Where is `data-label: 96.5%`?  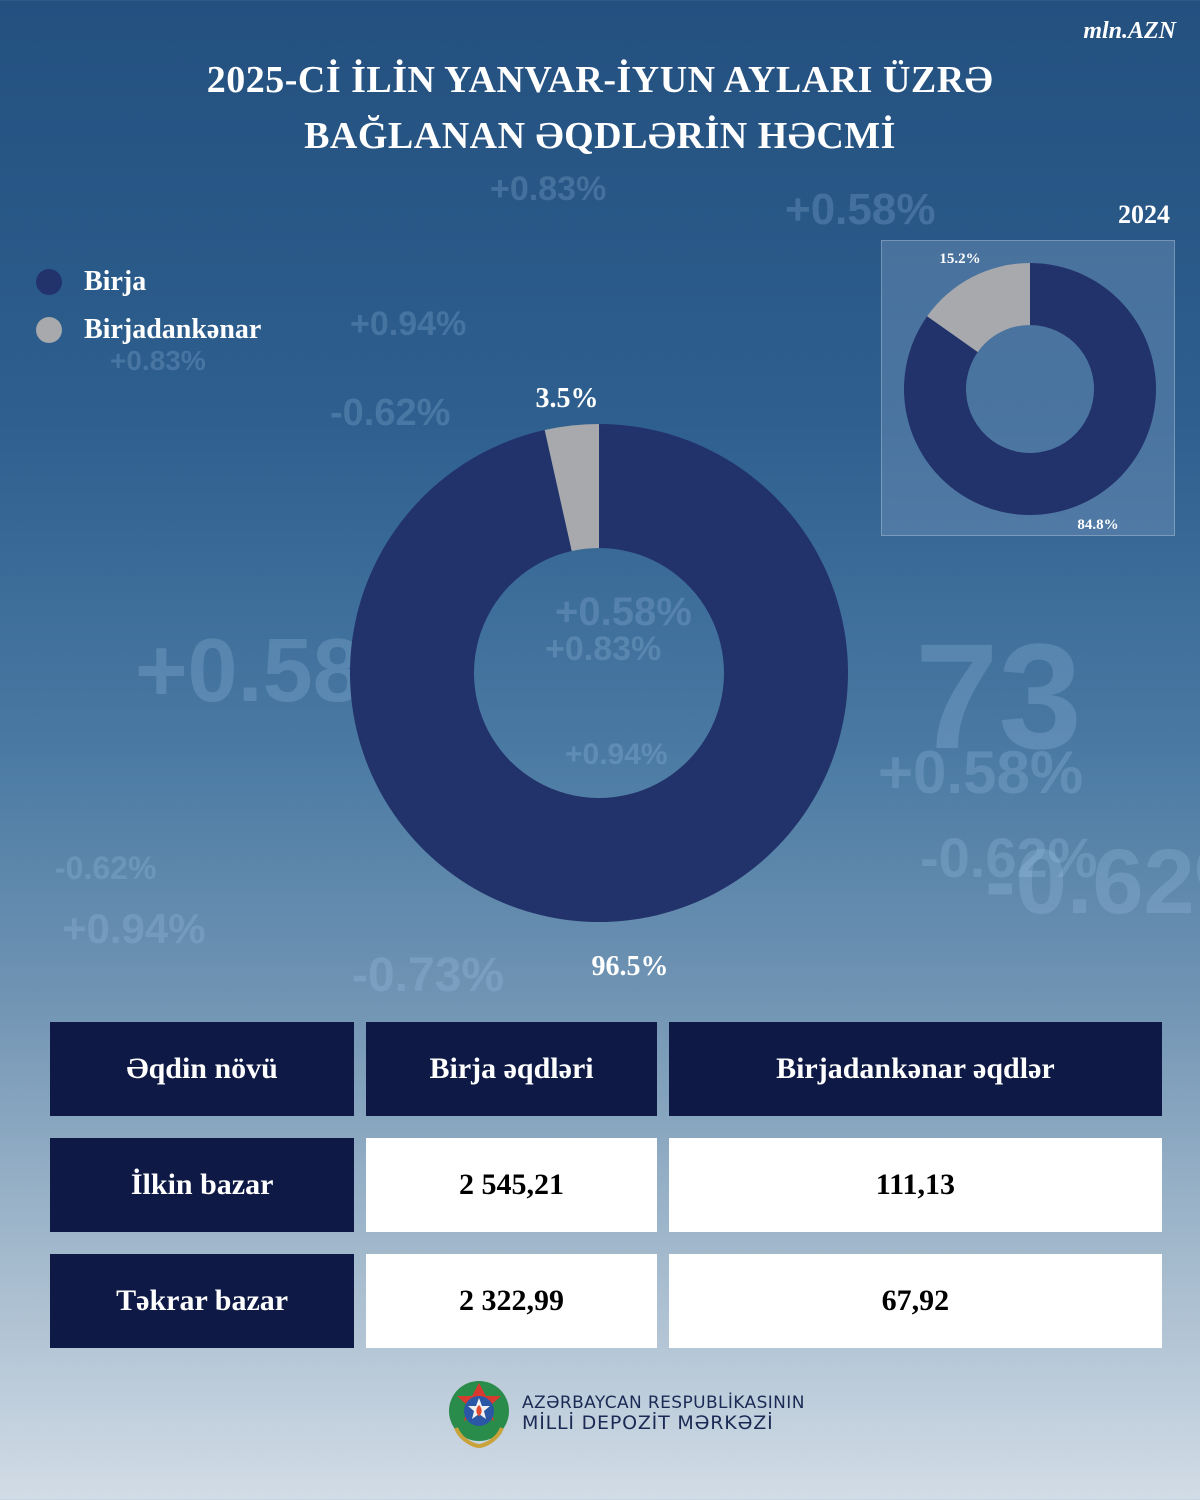
data-label: 96.5% is located at coordinates (630, 966).